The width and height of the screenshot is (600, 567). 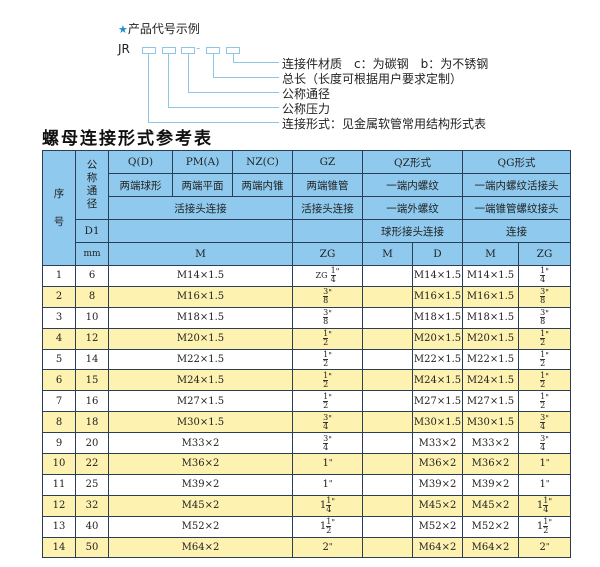 I want to click on cell-no: 14, so click(x=59, y=547).